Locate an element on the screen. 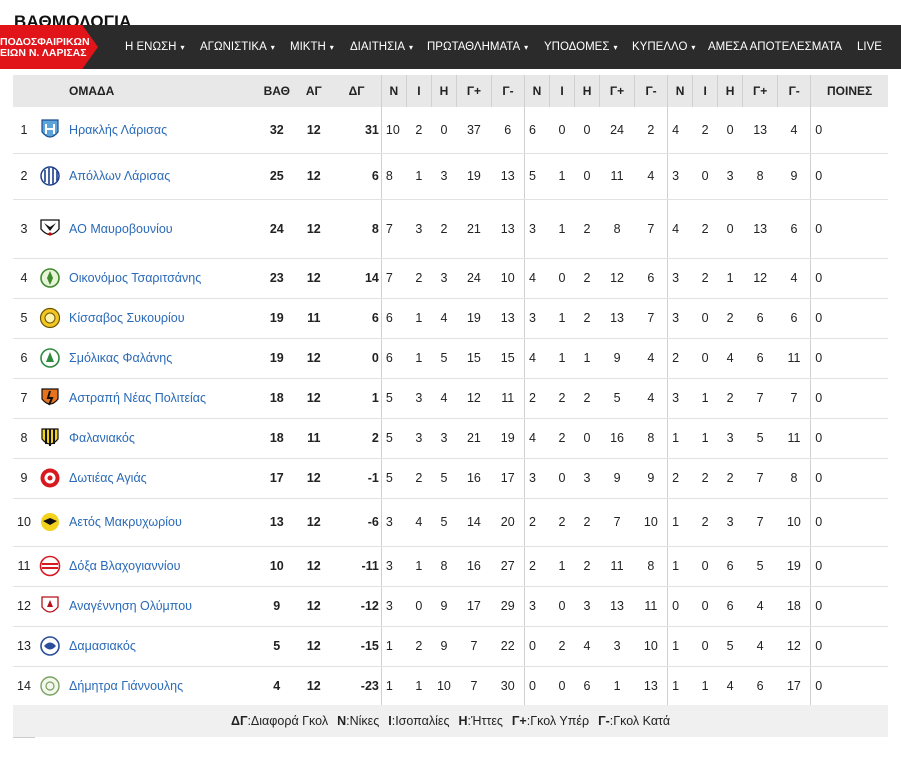  nav-label: ΑΜΕΣΑ ΑΠΟΤΕΛΕΣΜΑΤΑ is located at coordinates (775, 47).